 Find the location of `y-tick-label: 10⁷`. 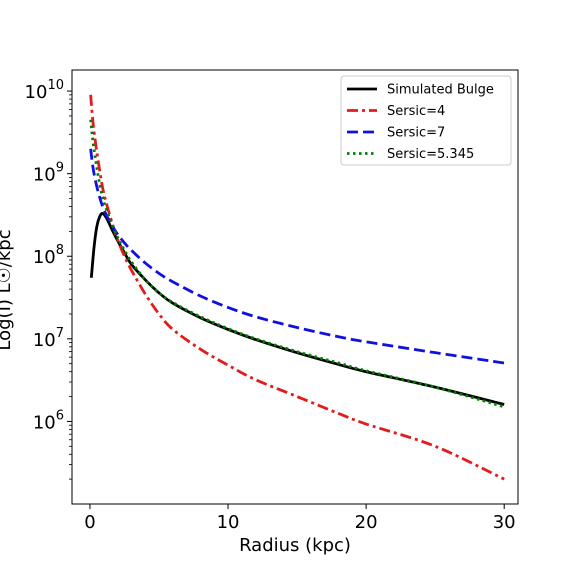

y-tick-label: 10⁷ is located at coordinates (48, 338).